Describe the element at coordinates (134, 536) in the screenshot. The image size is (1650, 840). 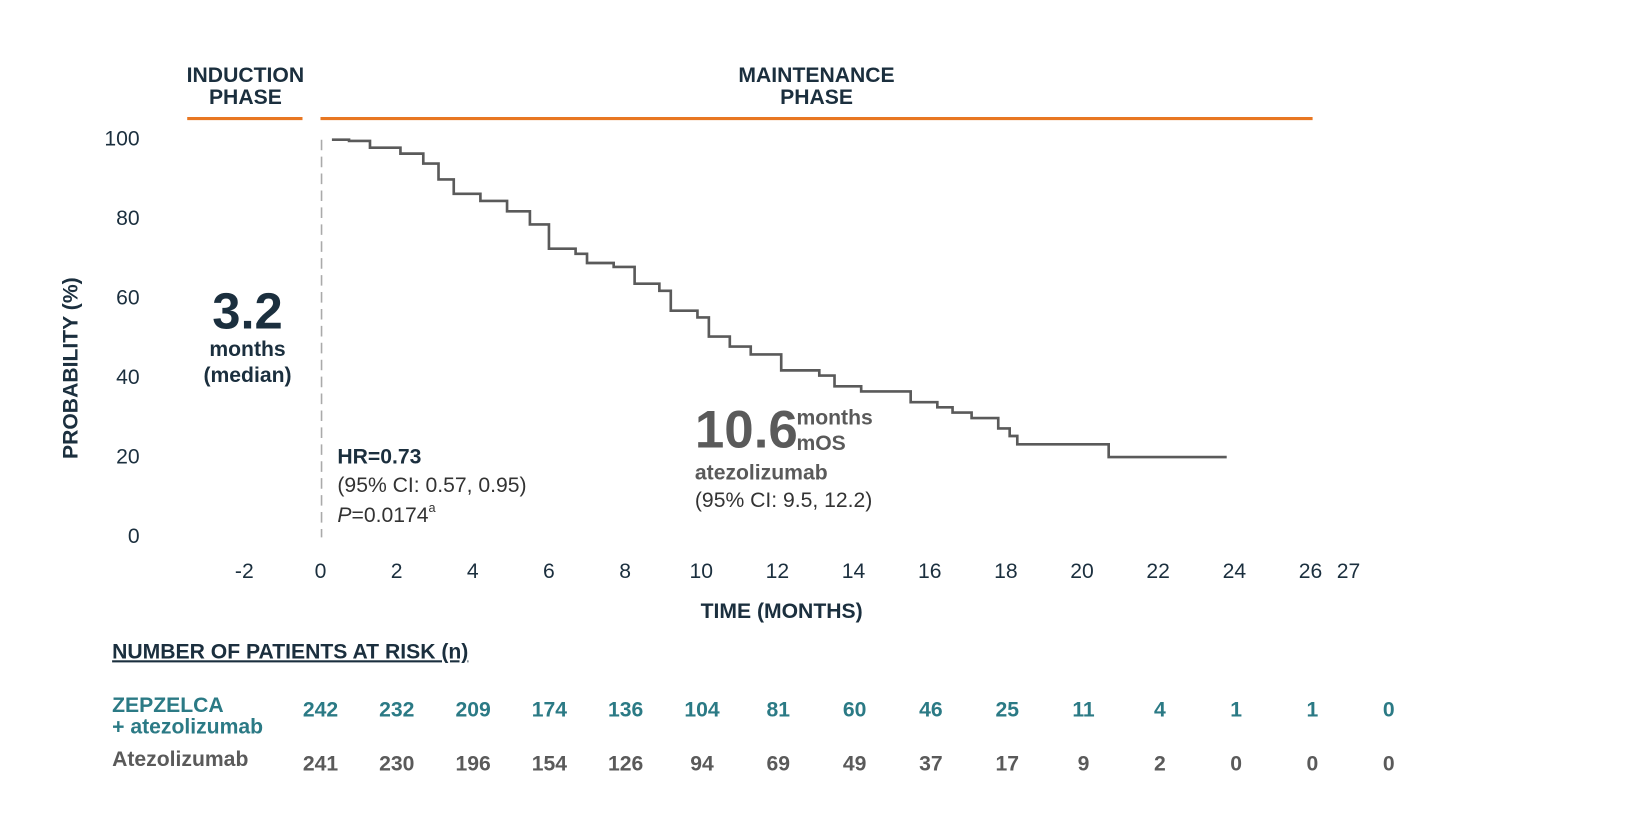
I see `y-tick-label: 0` at that location.